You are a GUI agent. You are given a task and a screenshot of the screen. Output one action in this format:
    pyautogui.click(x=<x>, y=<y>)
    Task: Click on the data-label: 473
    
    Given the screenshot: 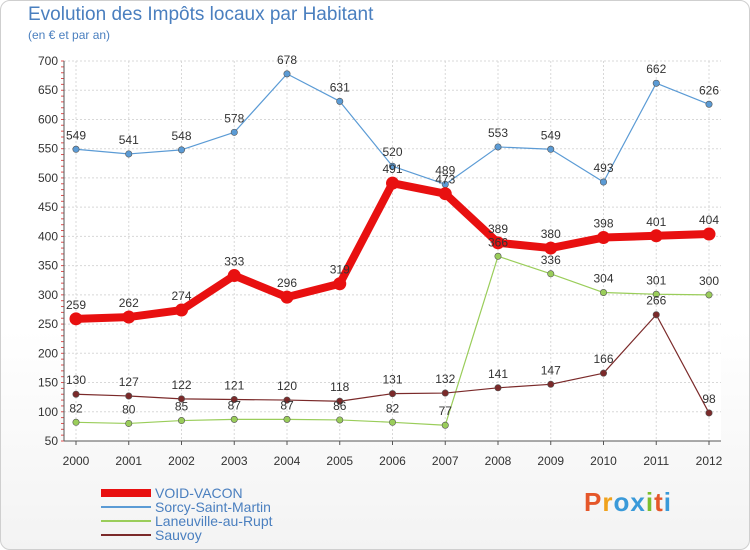 What is the action you would take?
    pyautogui.click(x=445, y=180)
    